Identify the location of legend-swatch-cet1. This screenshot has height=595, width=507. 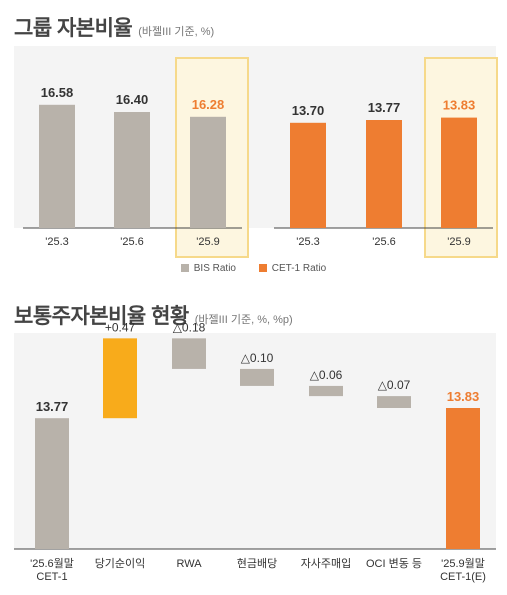
(262, 268).